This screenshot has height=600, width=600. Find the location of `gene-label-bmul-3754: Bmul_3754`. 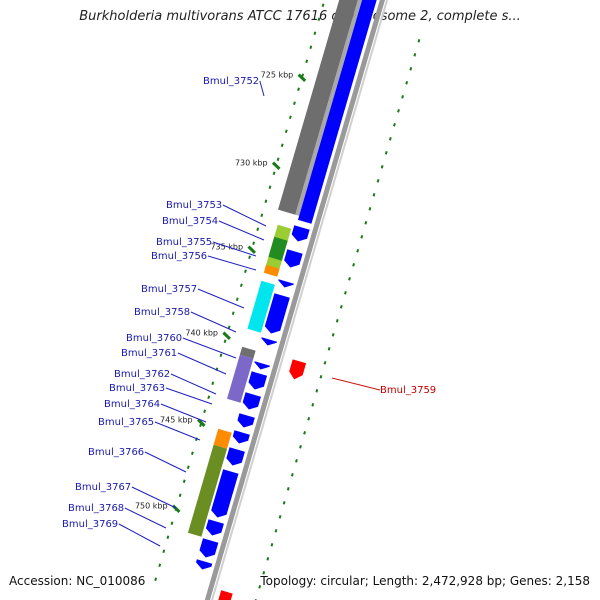

gene-label-bmul-3754: Bmul_3754 is located at coordinates (190, 221).